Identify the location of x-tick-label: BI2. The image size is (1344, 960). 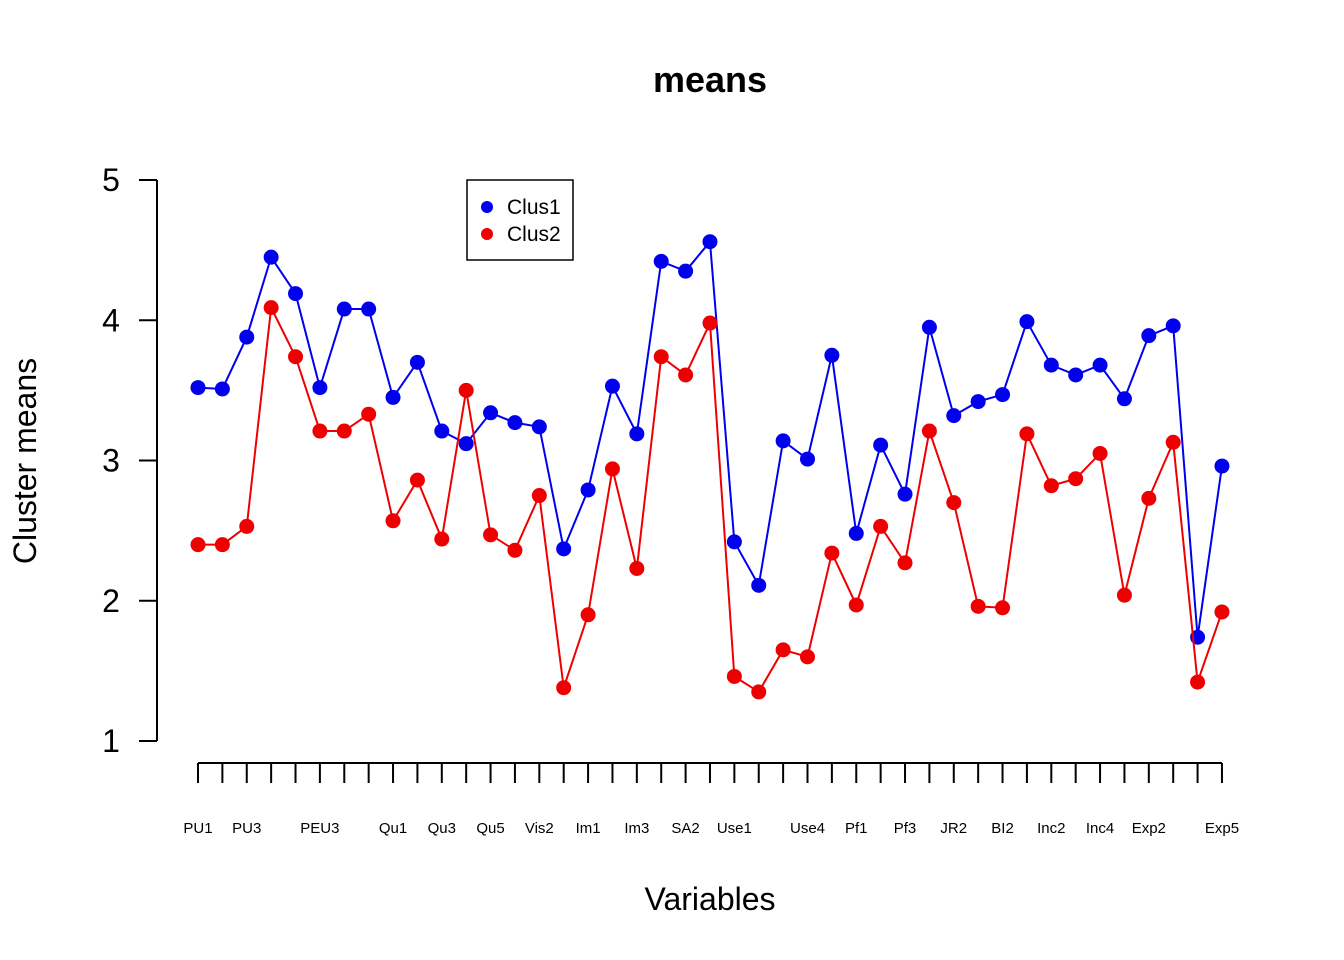
(1002, 828).